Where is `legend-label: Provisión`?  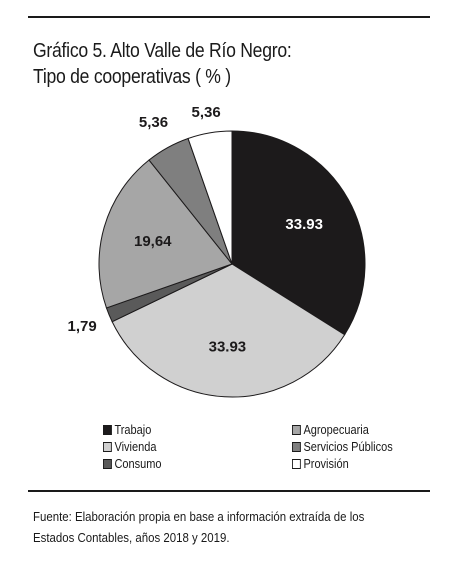 legend-label: Provisión is located at coordinates (326, 464).